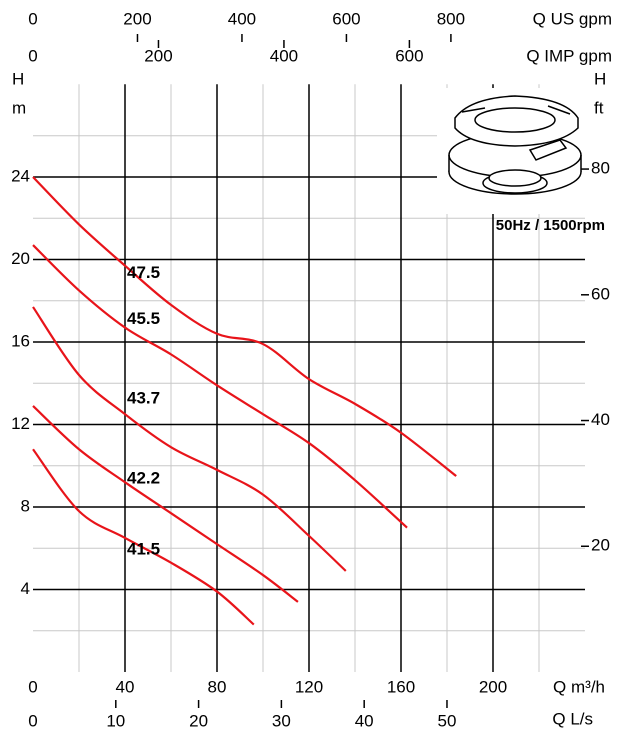 This screenshot has height=735, width=619. What do you see at coordinates (569, 55) in the screenshot?
I see `top-axis-title: Q IMP gpm` at bounding box center [569, 55].